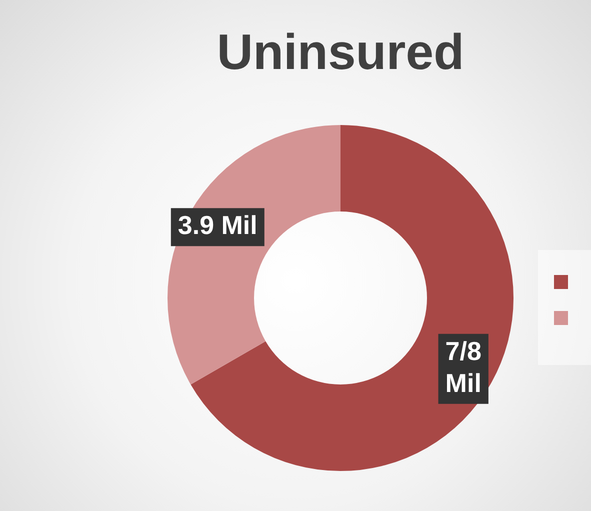 The height and width of the screenshot is (511, 591). Describe the element at coordinates (218, 225) in the screenshot. I see `data-label: 3.9 Mil` at that location.